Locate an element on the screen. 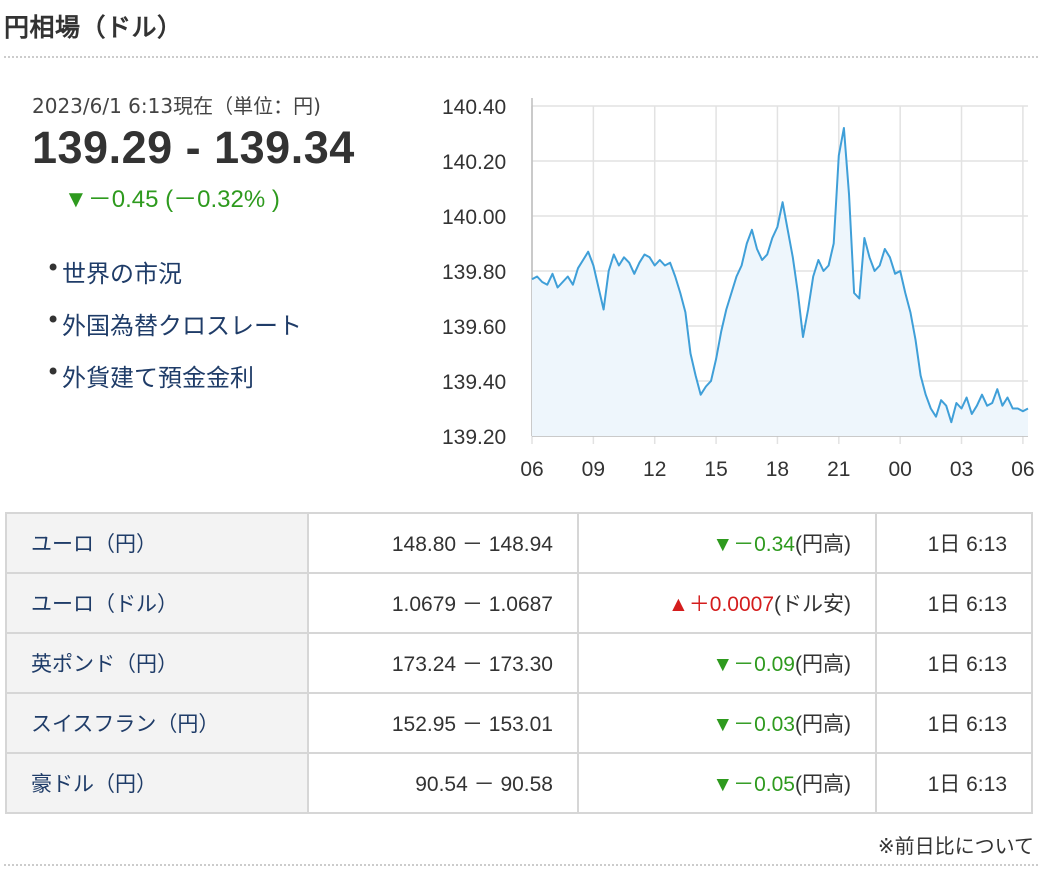  y-tick-label: 139.40 is located at coordinates (474, 382).